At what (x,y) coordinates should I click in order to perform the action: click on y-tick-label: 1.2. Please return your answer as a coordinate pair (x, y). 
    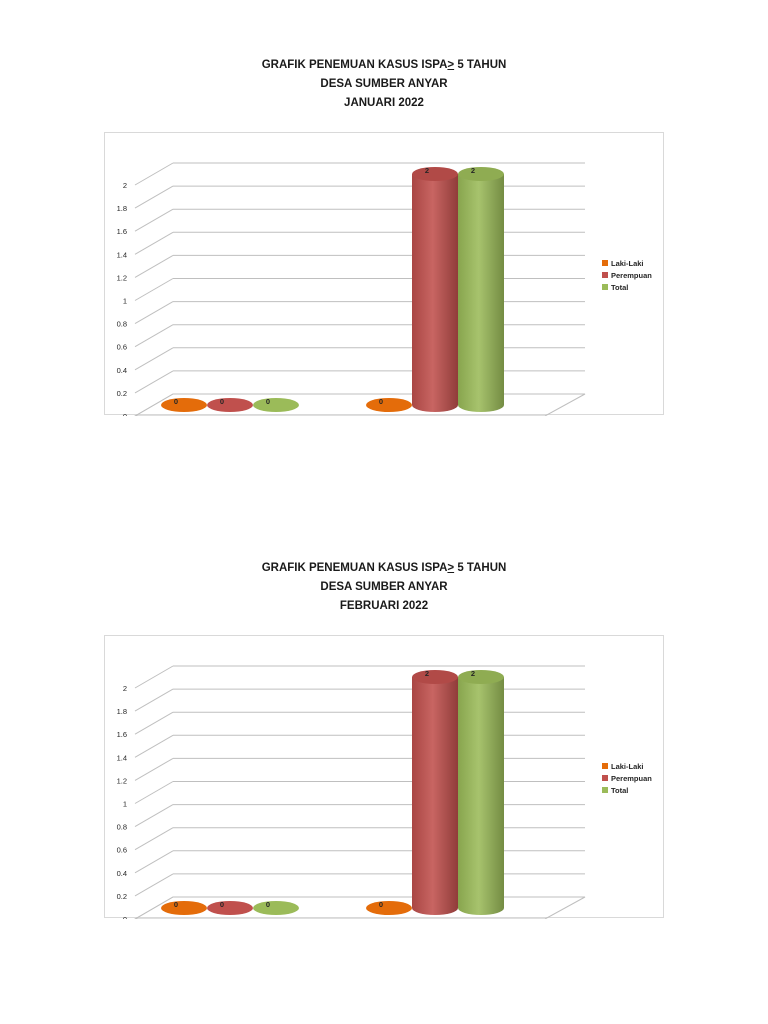
    Looking at the image, I should click on (122, 780).